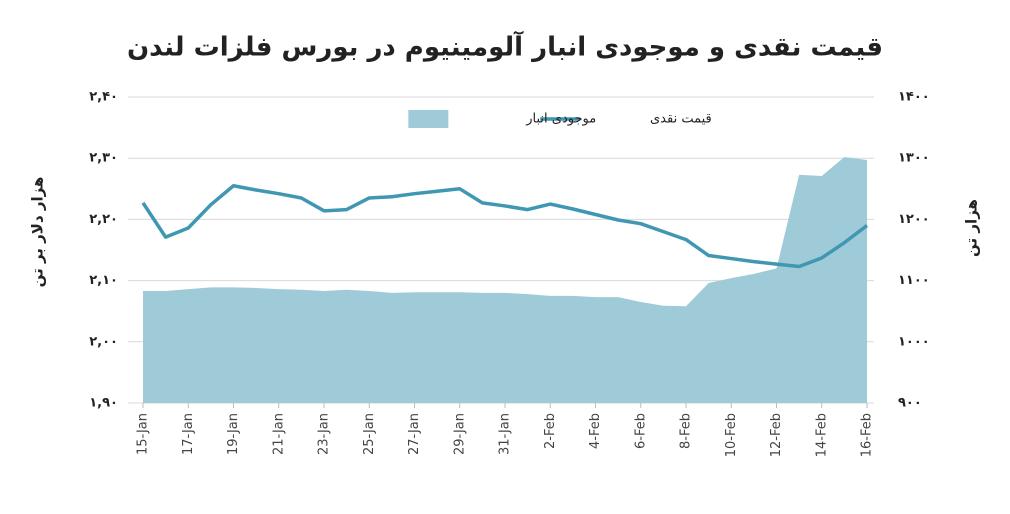  What do you see at coordinates (972, 228) in the screenshot?
I see `y2-axis-title: هزار تن` at bounding box center [972, 228].